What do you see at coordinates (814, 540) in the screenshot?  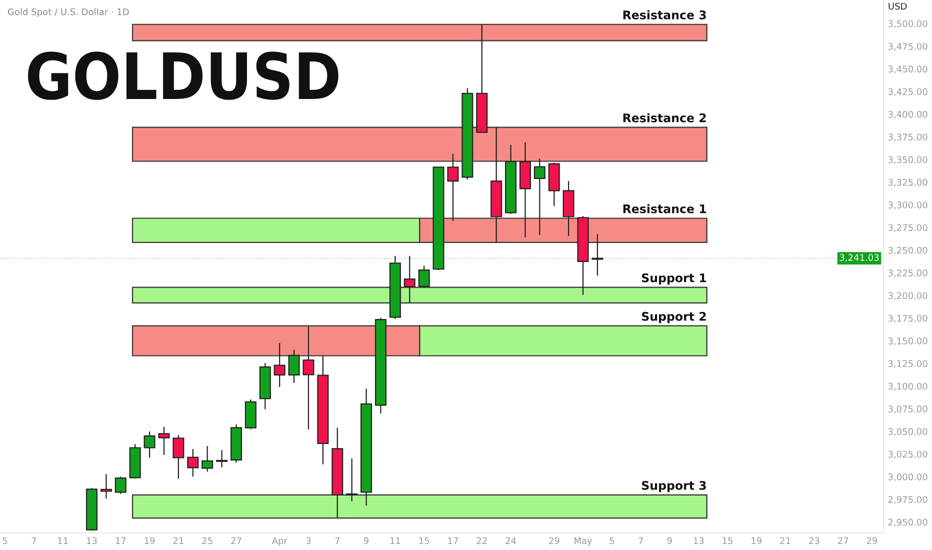 I see `x-tick-label: 23` at bounding box center [814, 540].